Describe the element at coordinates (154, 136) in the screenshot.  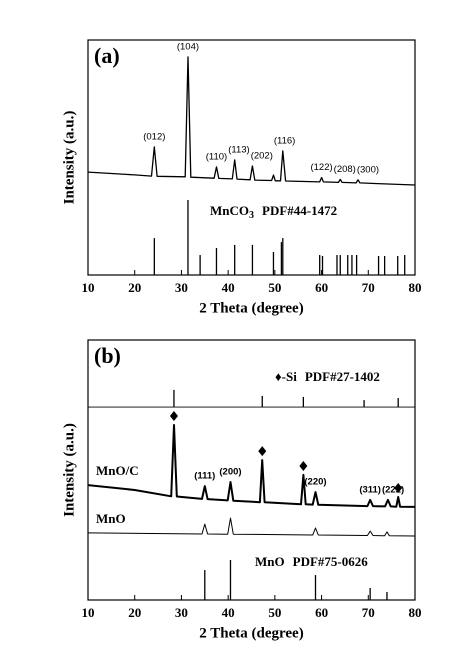
I see `peak-label: (012)` at that location.